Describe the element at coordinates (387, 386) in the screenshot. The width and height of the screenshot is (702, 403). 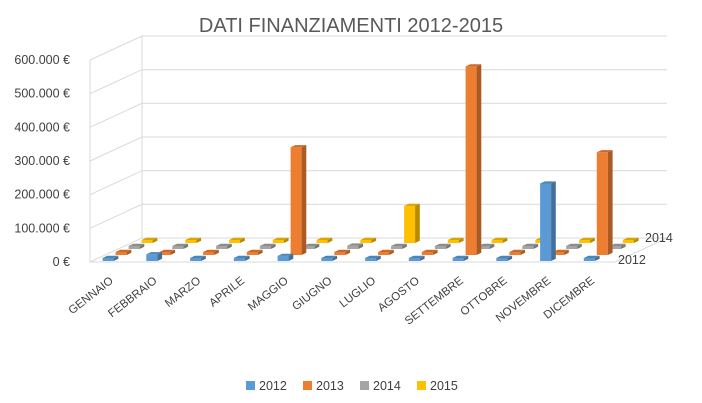
I see `legend-label: 2014` at that location.